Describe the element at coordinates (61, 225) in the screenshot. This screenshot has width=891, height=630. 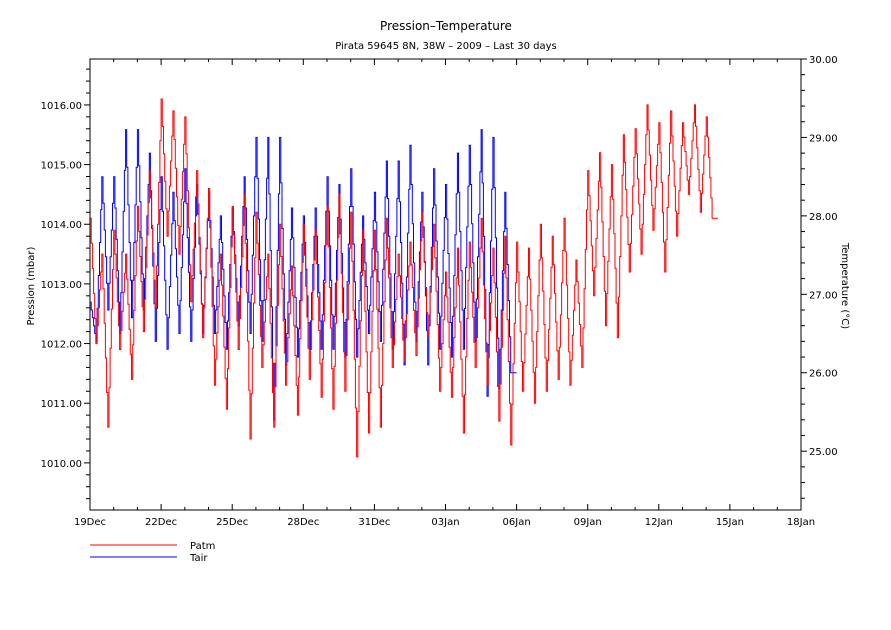
I see `y-tick-label: 1014.00` at that location.